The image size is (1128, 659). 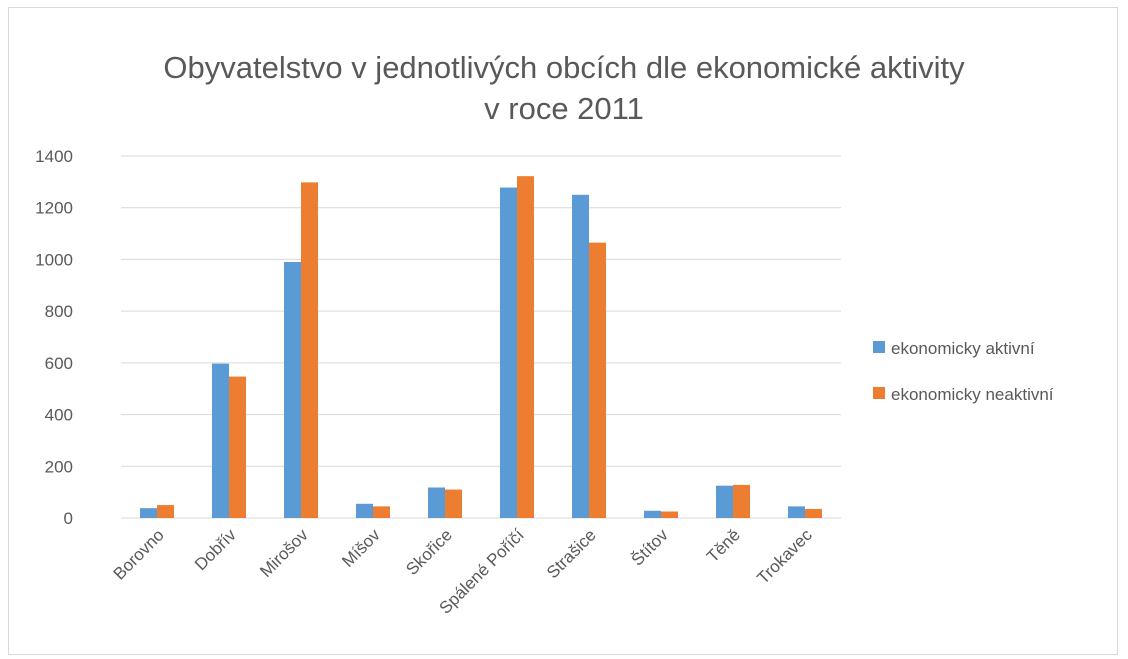 What do you see at coordinates (54, 208) in the screenshot?
I see `y-tick-label: 1200` at bounding box center [54, 208].